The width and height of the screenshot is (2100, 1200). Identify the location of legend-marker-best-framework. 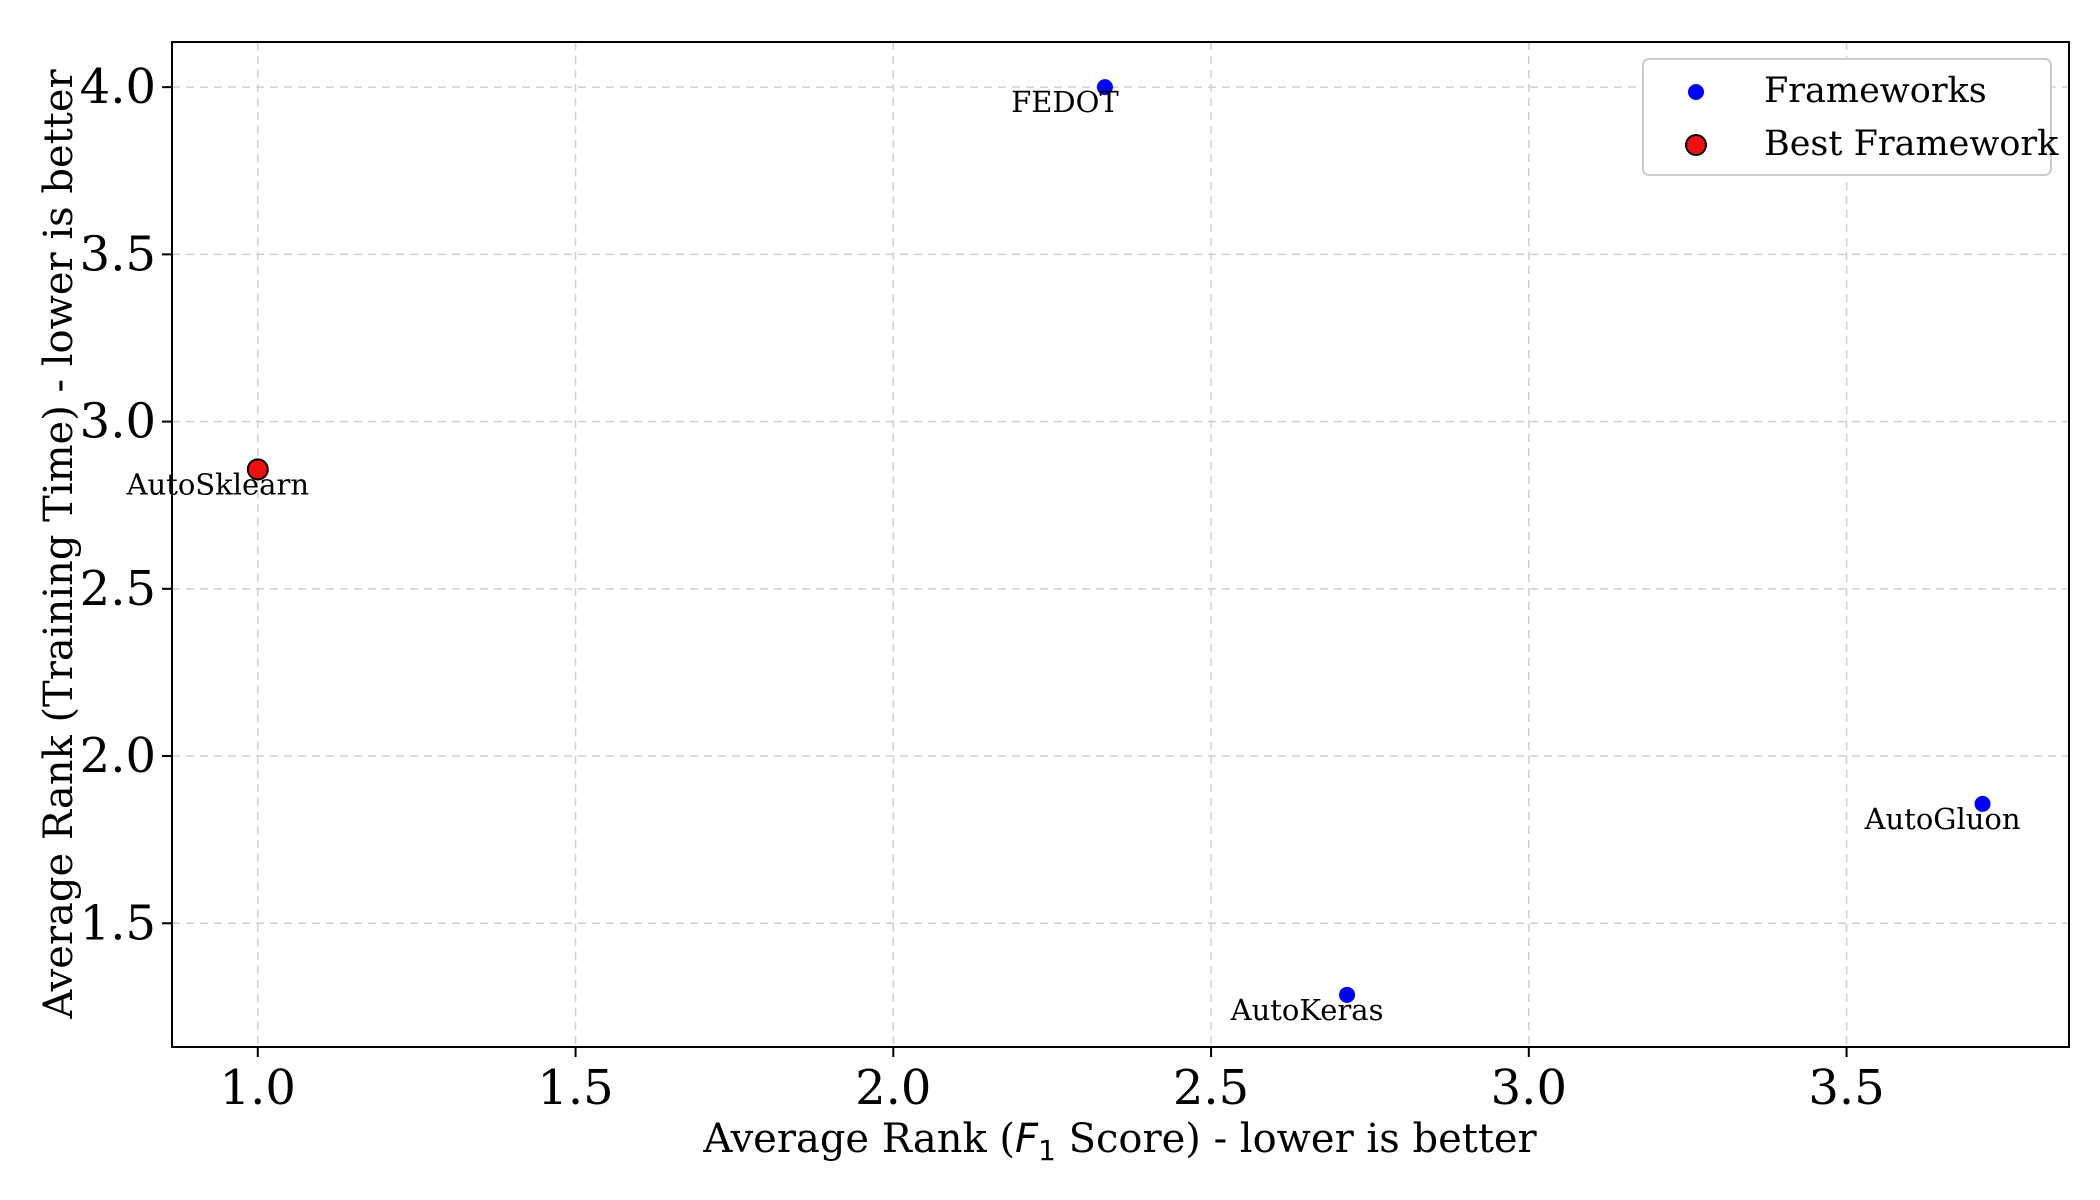
(1696, 145).